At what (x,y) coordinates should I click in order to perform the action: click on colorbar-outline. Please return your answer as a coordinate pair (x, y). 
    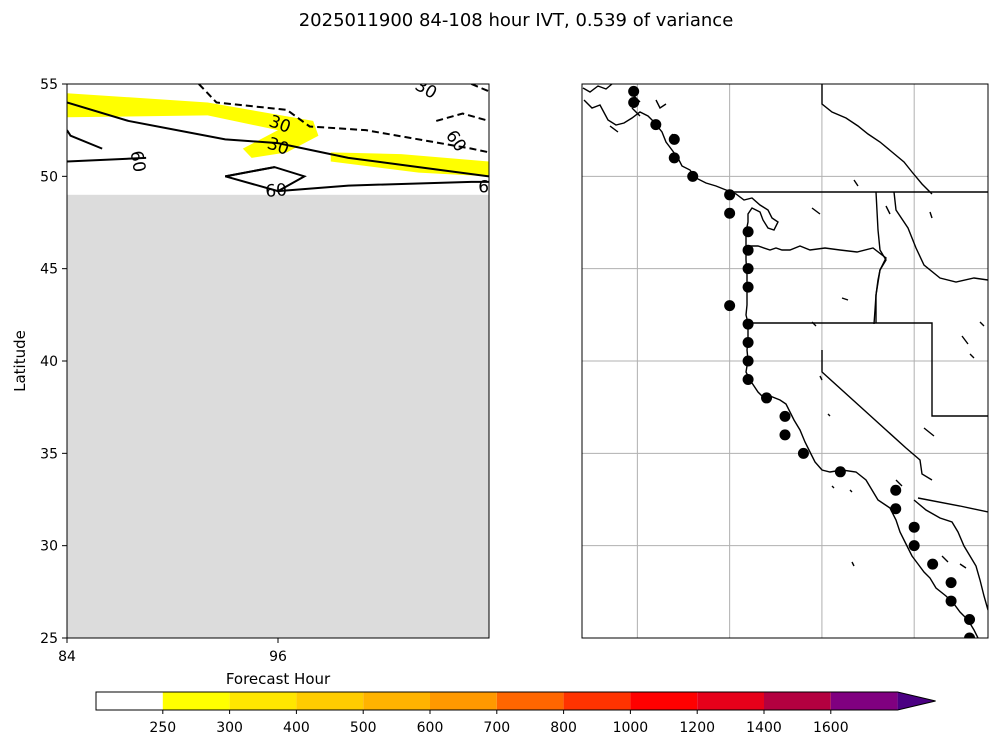
    Looking at the image, I should click on (515, 701).